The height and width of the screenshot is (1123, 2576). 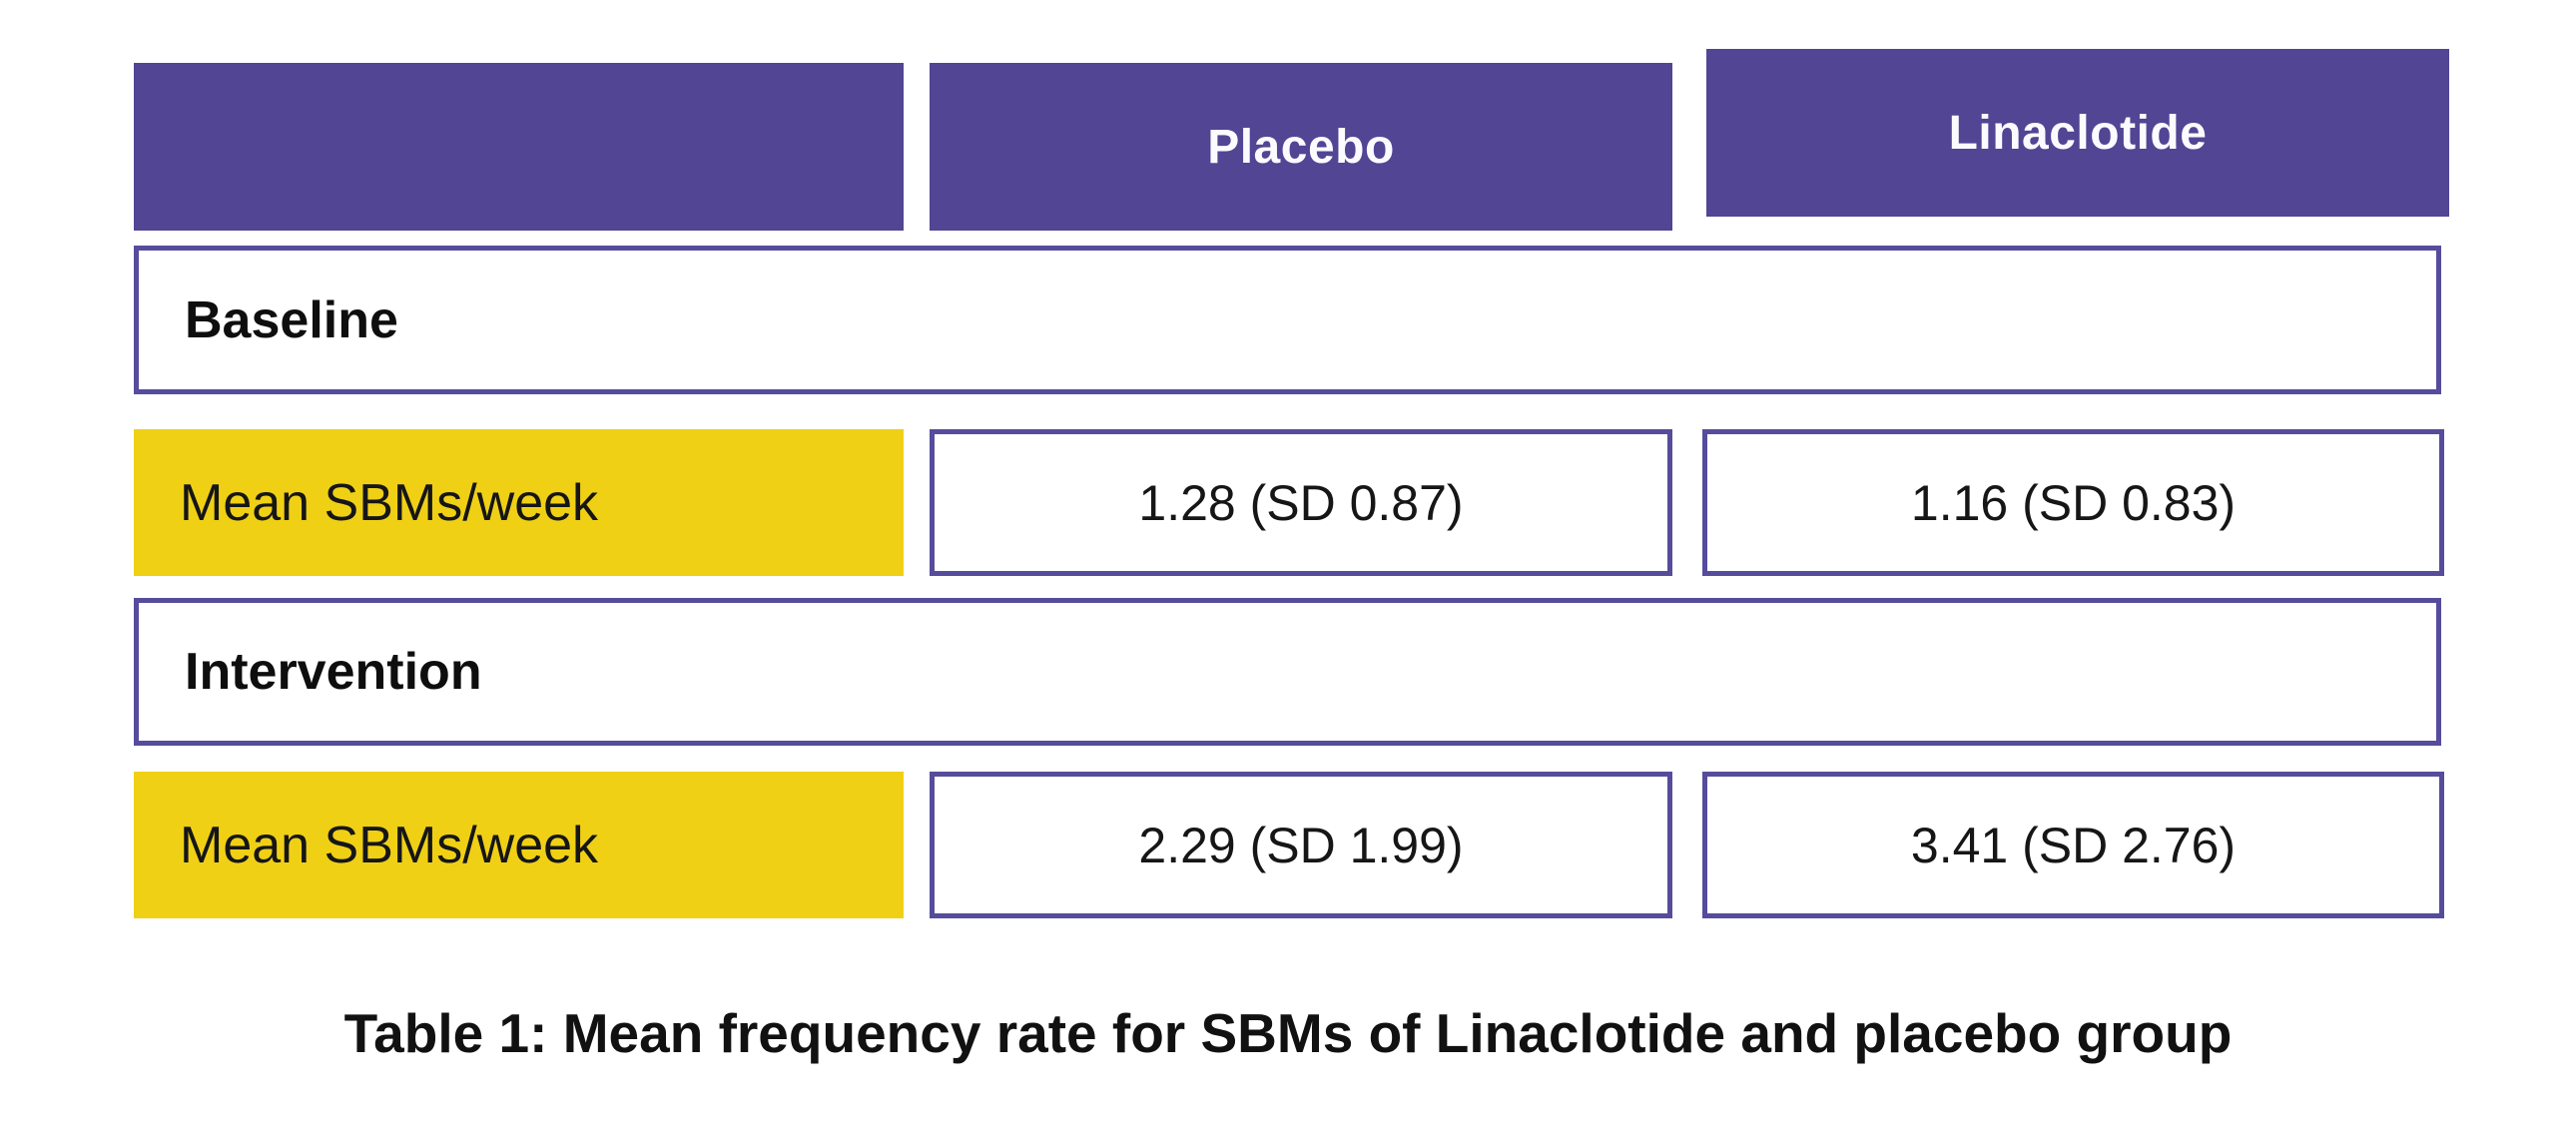 I want to click on section-label-baseline: Baseline, so click(x=291, y=320).